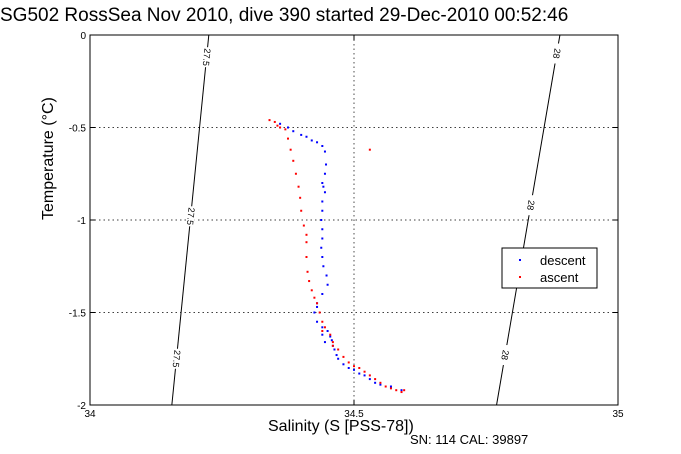 Image resolution: width=681 pixels, height=454 pixels. I want to click on serial-cal-note: SN: 114 CAL: 39897, so click(469, 439).